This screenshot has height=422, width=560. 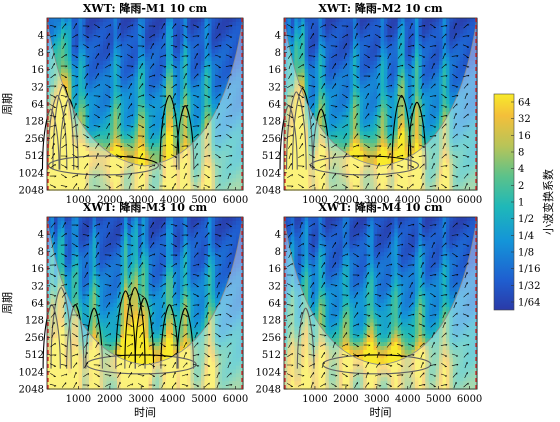 What do you see at coordinates (157, 196) in the screenshot?
I see `x-ticks: 1000 2000 3000 4000 5000 6000` at bounding box center [157, 196].